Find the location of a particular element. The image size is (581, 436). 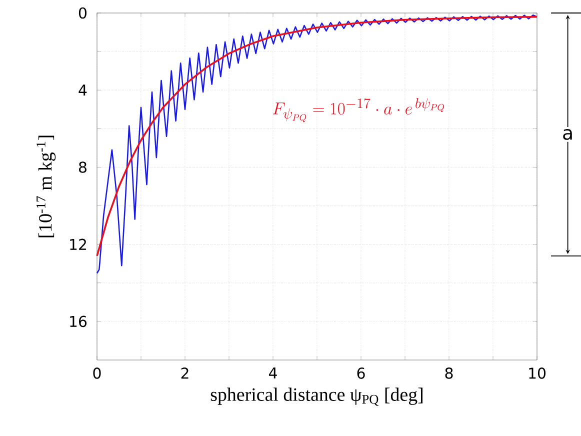

y-axis-title: [10$^{-17}$ m kg$^{-1}$] is located at coordinates (46, 187).